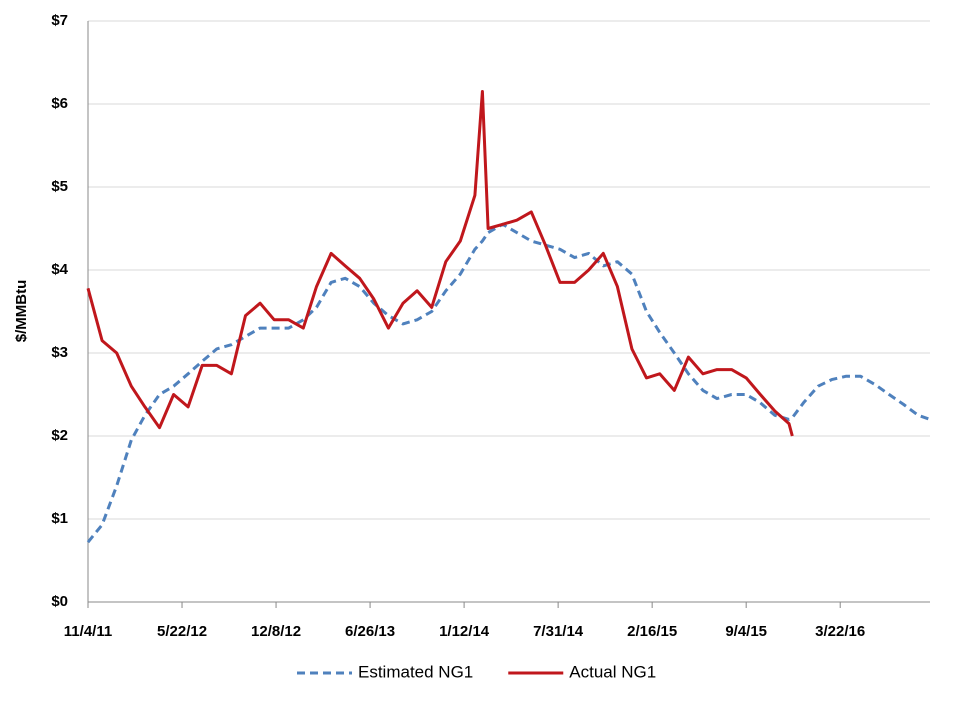 Image resolution: width=975 pixels, height=706 pixels. I want to click on x-tick-label: 5/22/12, so click(182, 631).